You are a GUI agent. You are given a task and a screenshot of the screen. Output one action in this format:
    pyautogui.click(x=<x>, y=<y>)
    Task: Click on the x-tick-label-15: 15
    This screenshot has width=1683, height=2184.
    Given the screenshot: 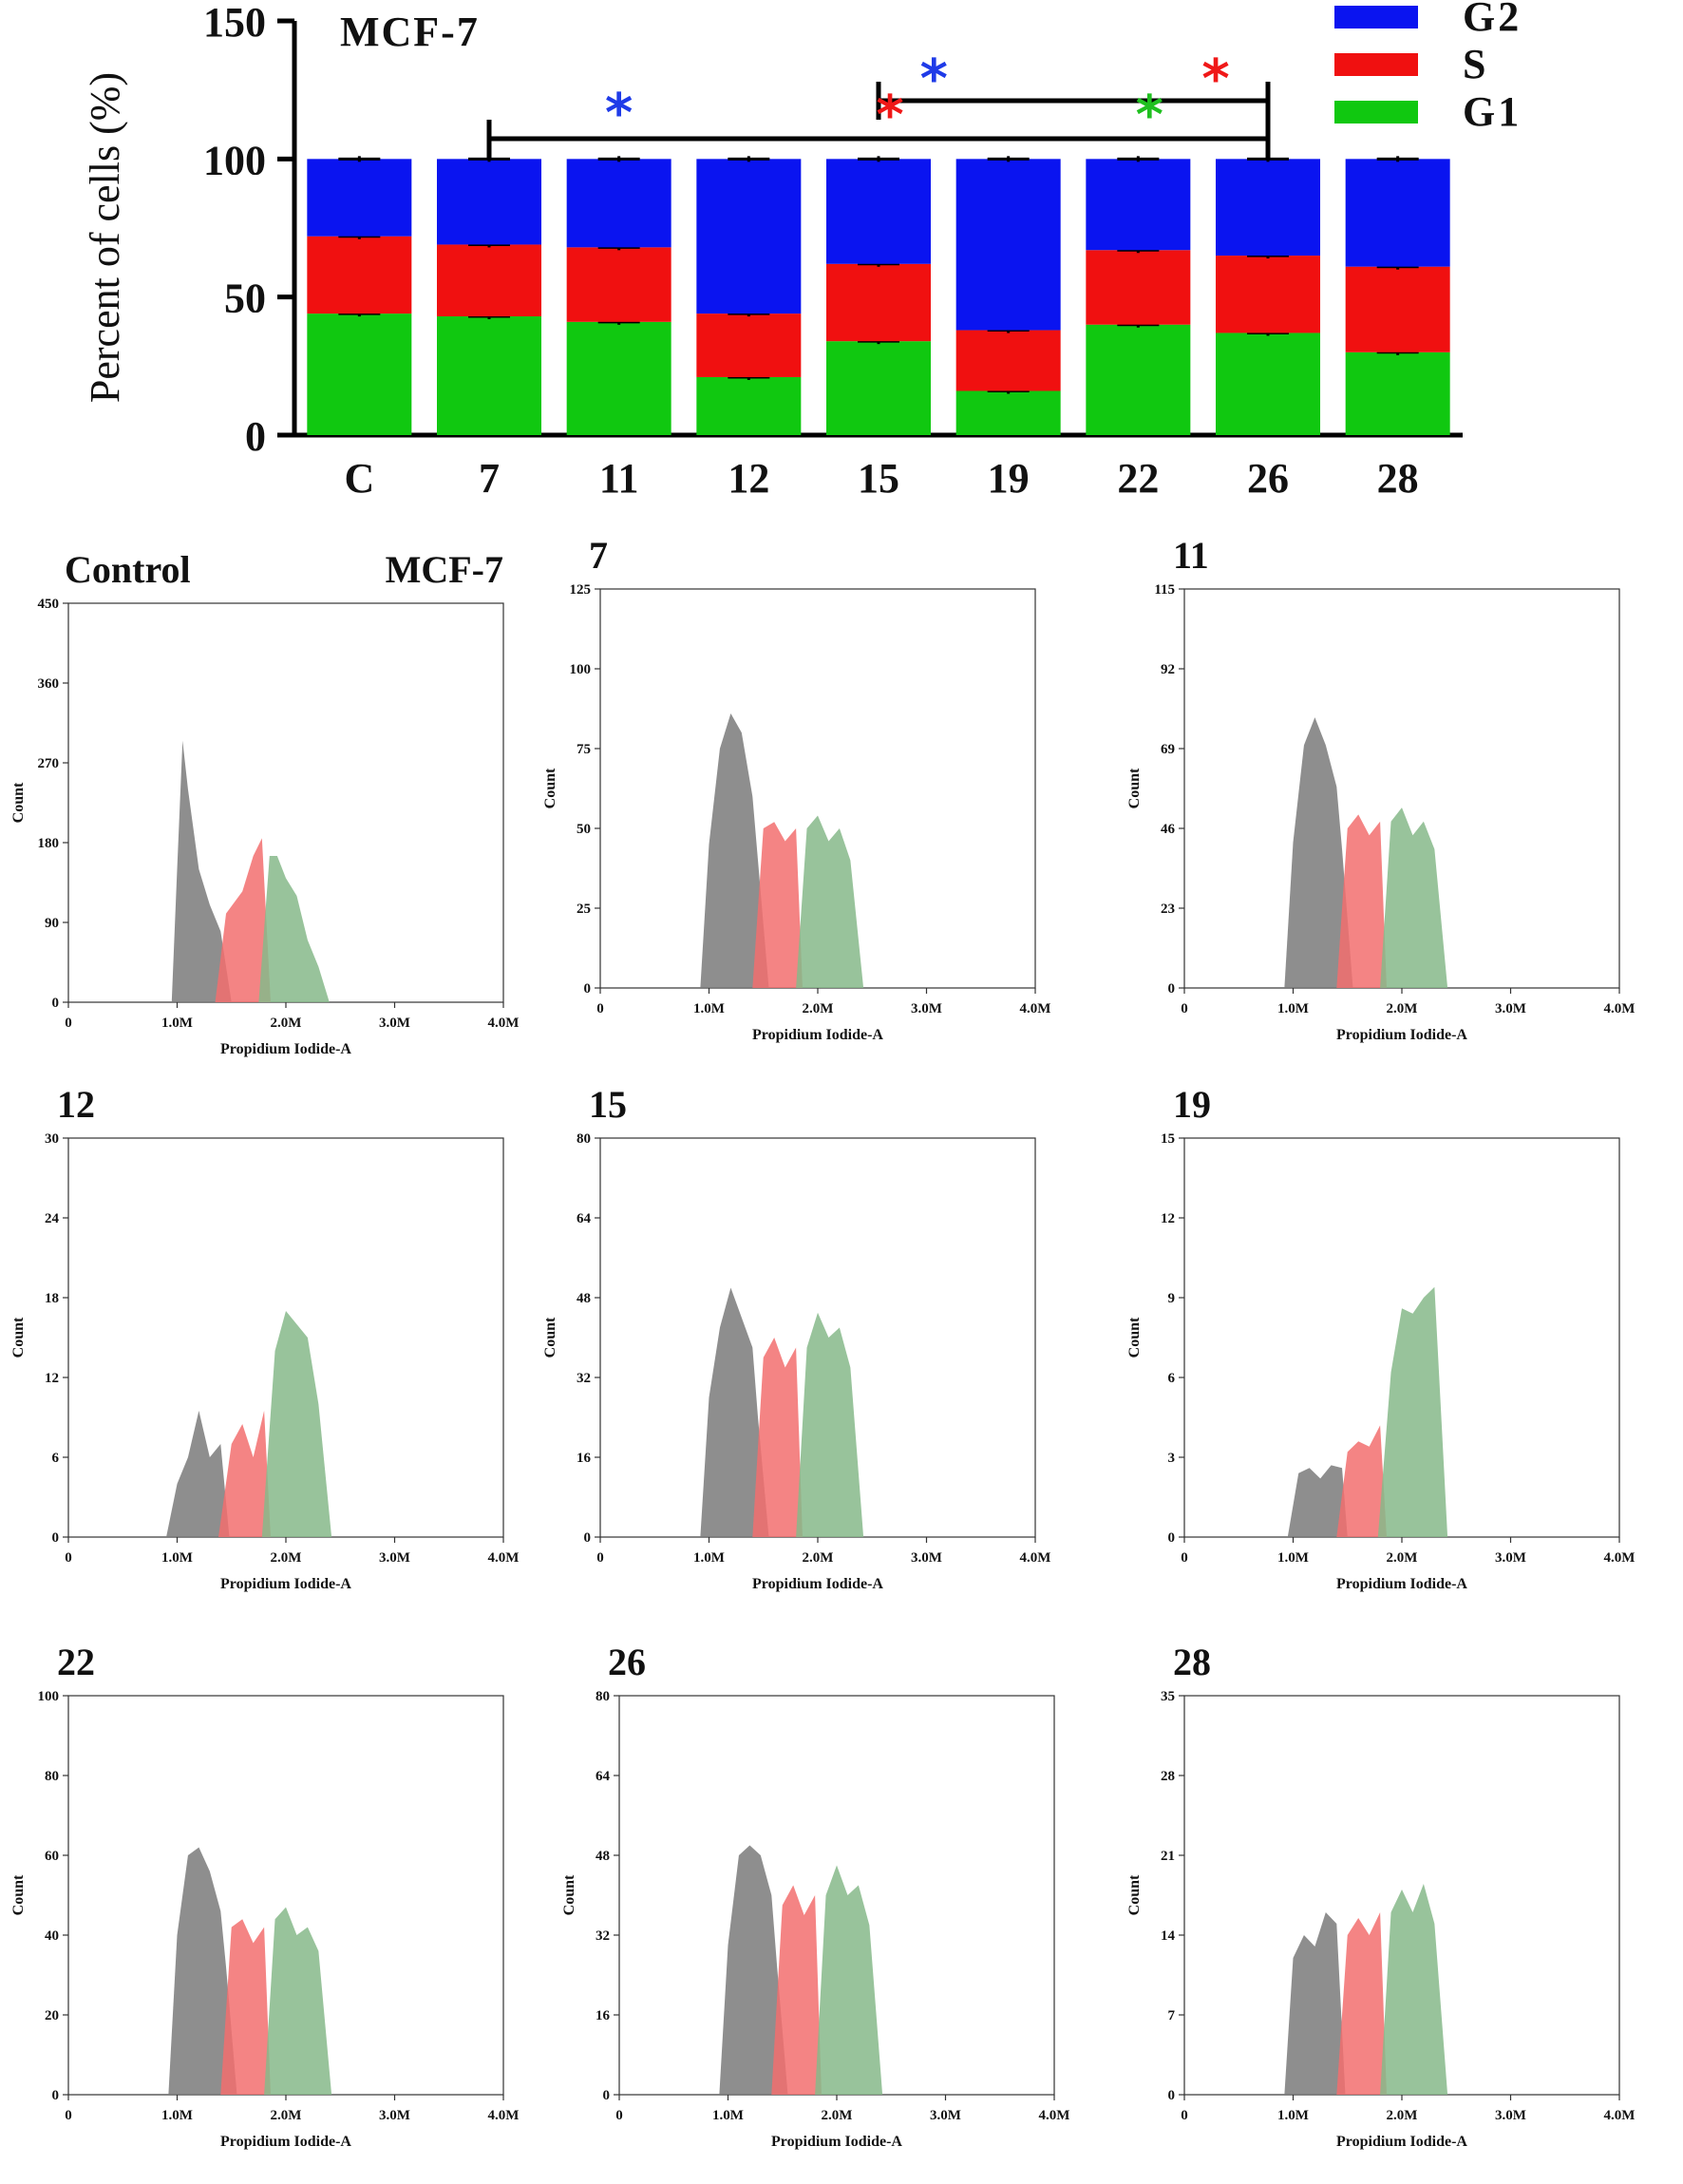 What is the action you would take?
    pyautogui.click(x=878, y=478)
    